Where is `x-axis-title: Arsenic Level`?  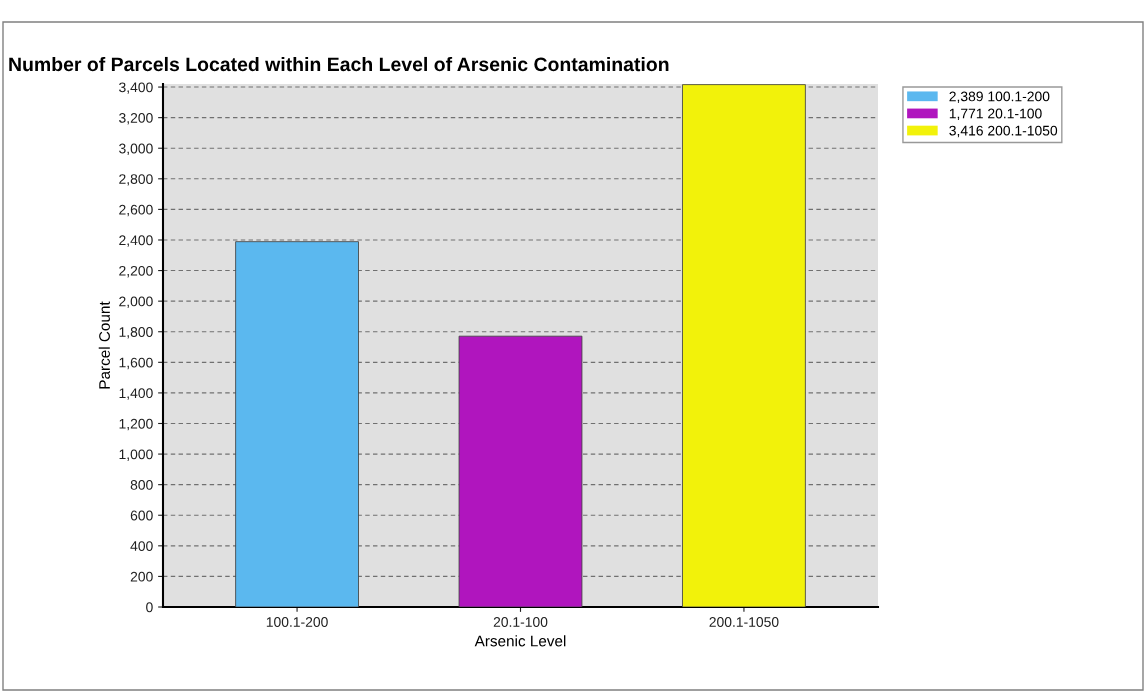
x-axis-title: Arsenic Level is located at coordinates (520, 641).